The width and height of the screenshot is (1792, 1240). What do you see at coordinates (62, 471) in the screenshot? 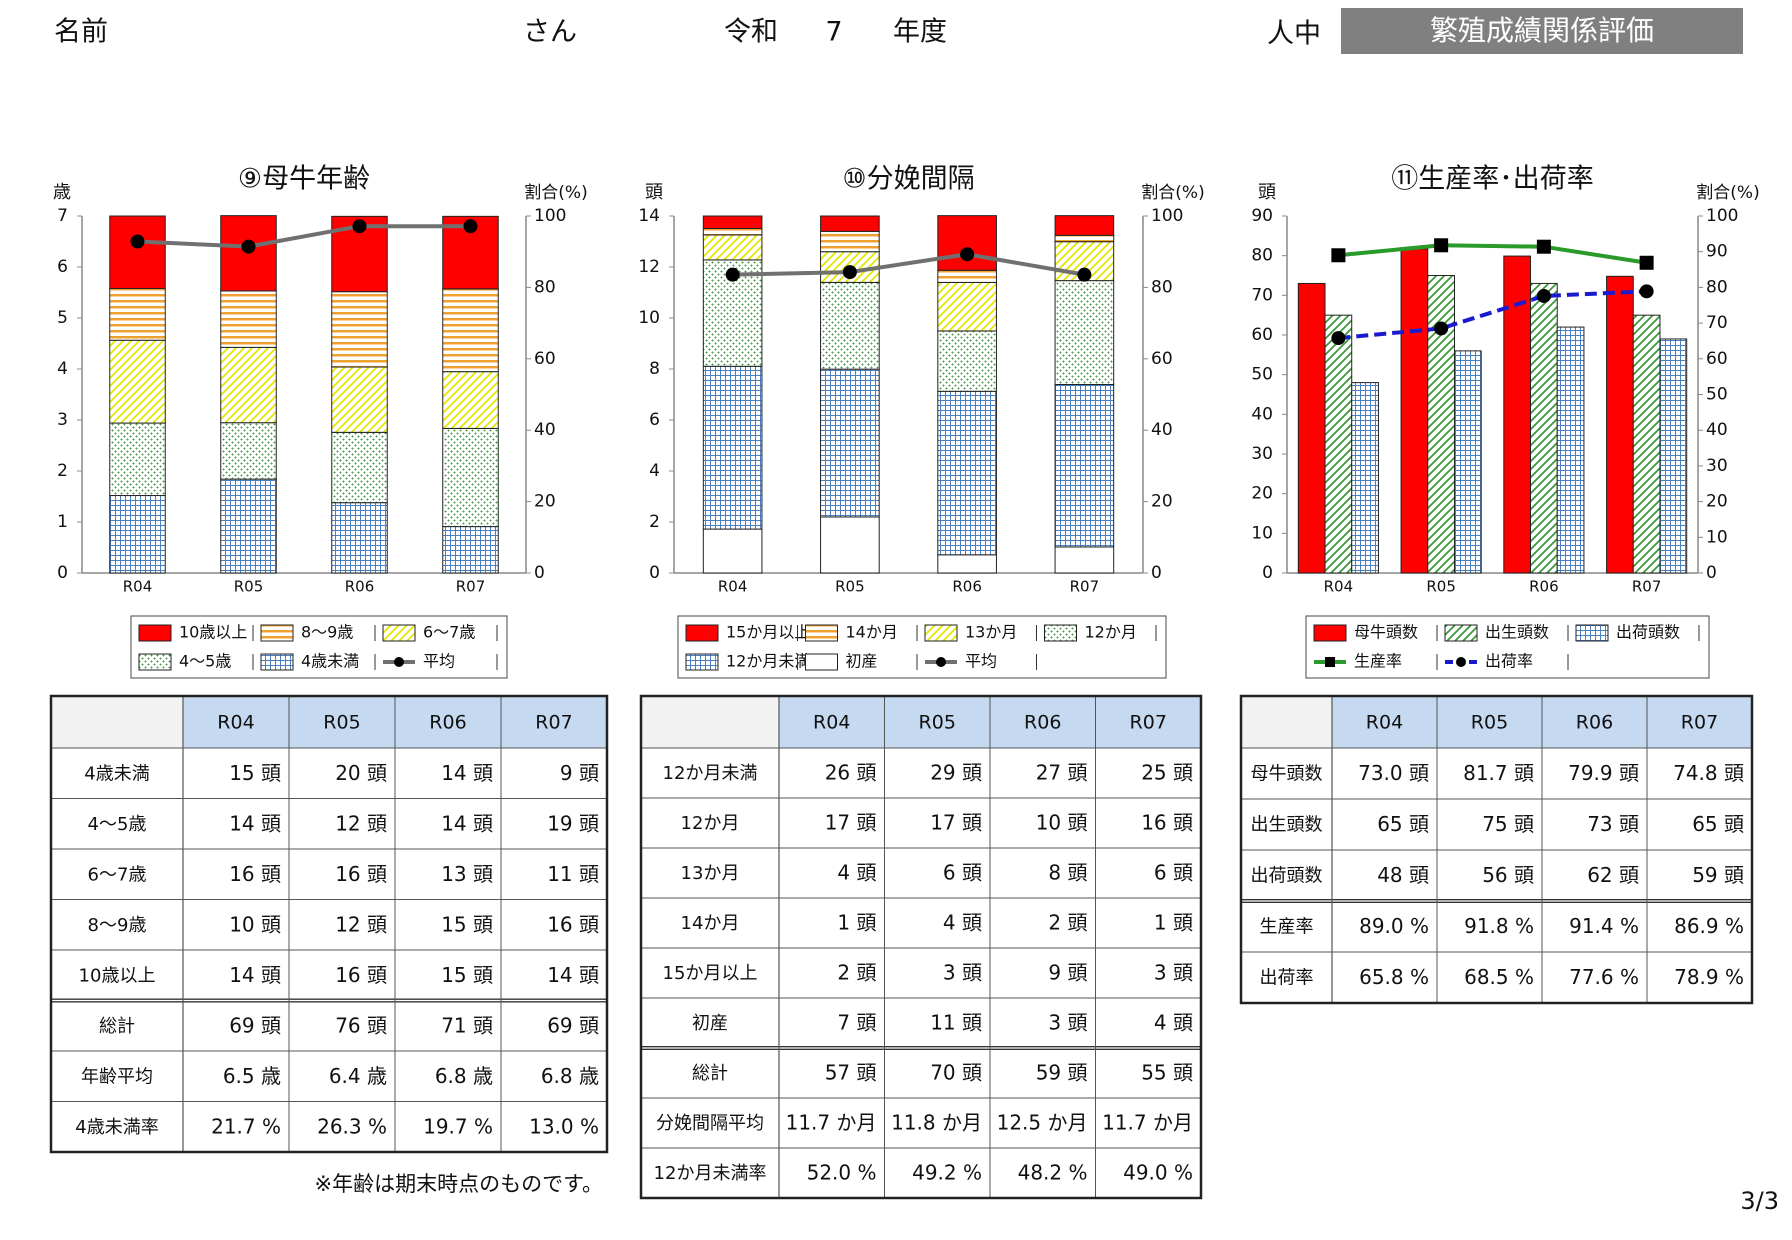
I see `y-tick-label: 2` at bounding box center [62, 471].